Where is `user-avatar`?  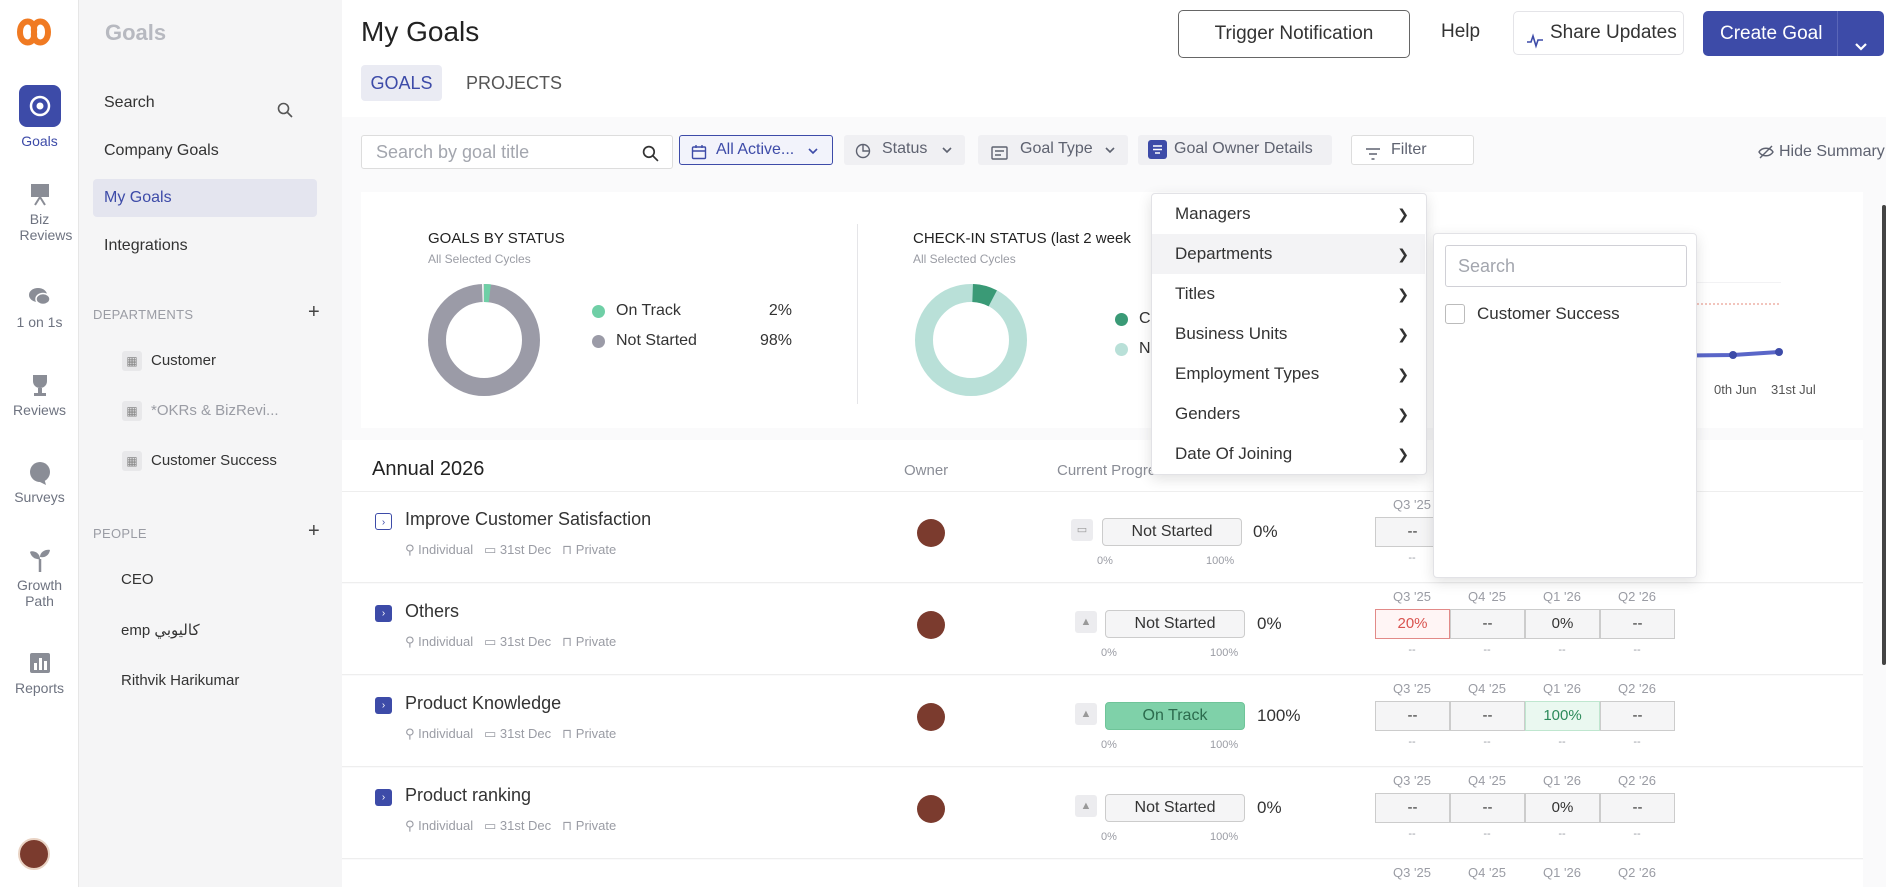
user-avatar is located at coordinates (34, 854).